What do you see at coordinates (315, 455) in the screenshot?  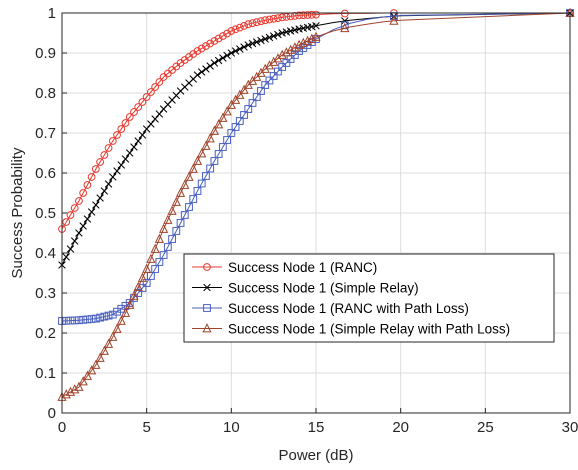 I see `x-axis-title: Power (dB)` at bounding box center [315, 455].